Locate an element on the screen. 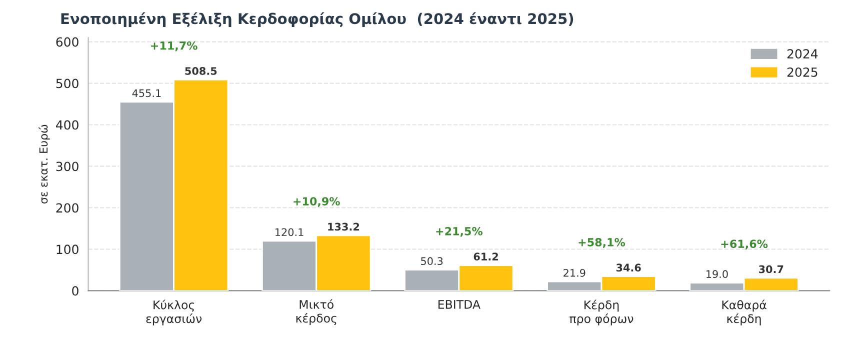  data-label: 455.1 is located at coordinates (146, 93).